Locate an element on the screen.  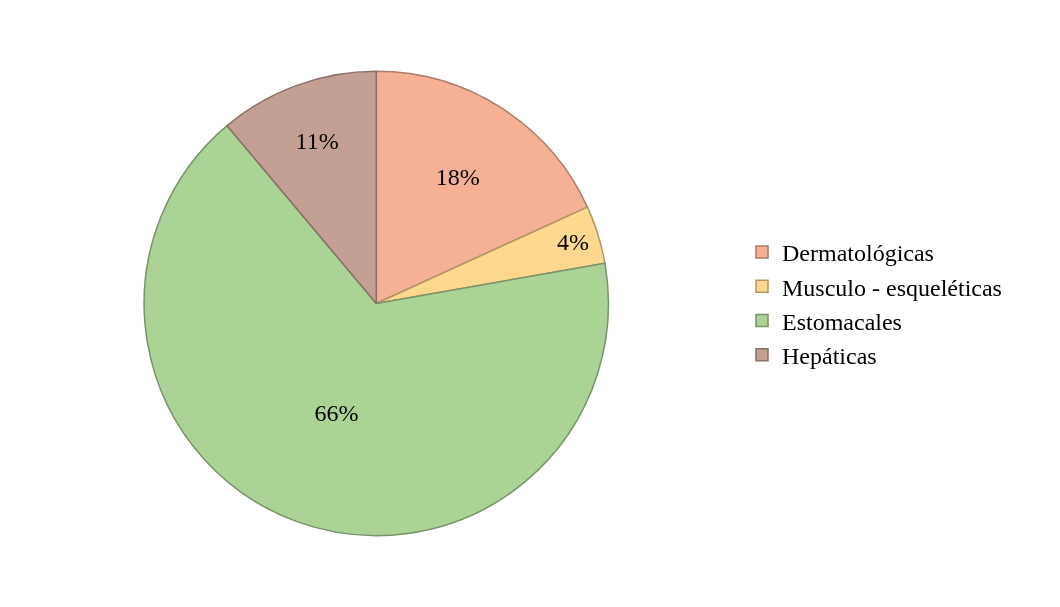
data-label: 66% is located at coordinates (336, 412).